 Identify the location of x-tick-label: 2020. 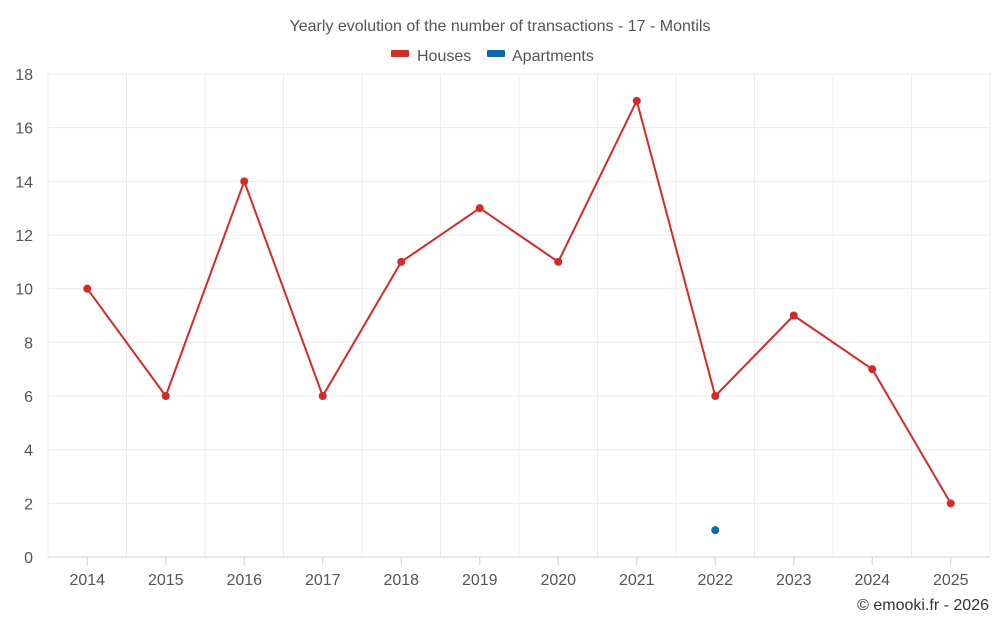
(558, 580).